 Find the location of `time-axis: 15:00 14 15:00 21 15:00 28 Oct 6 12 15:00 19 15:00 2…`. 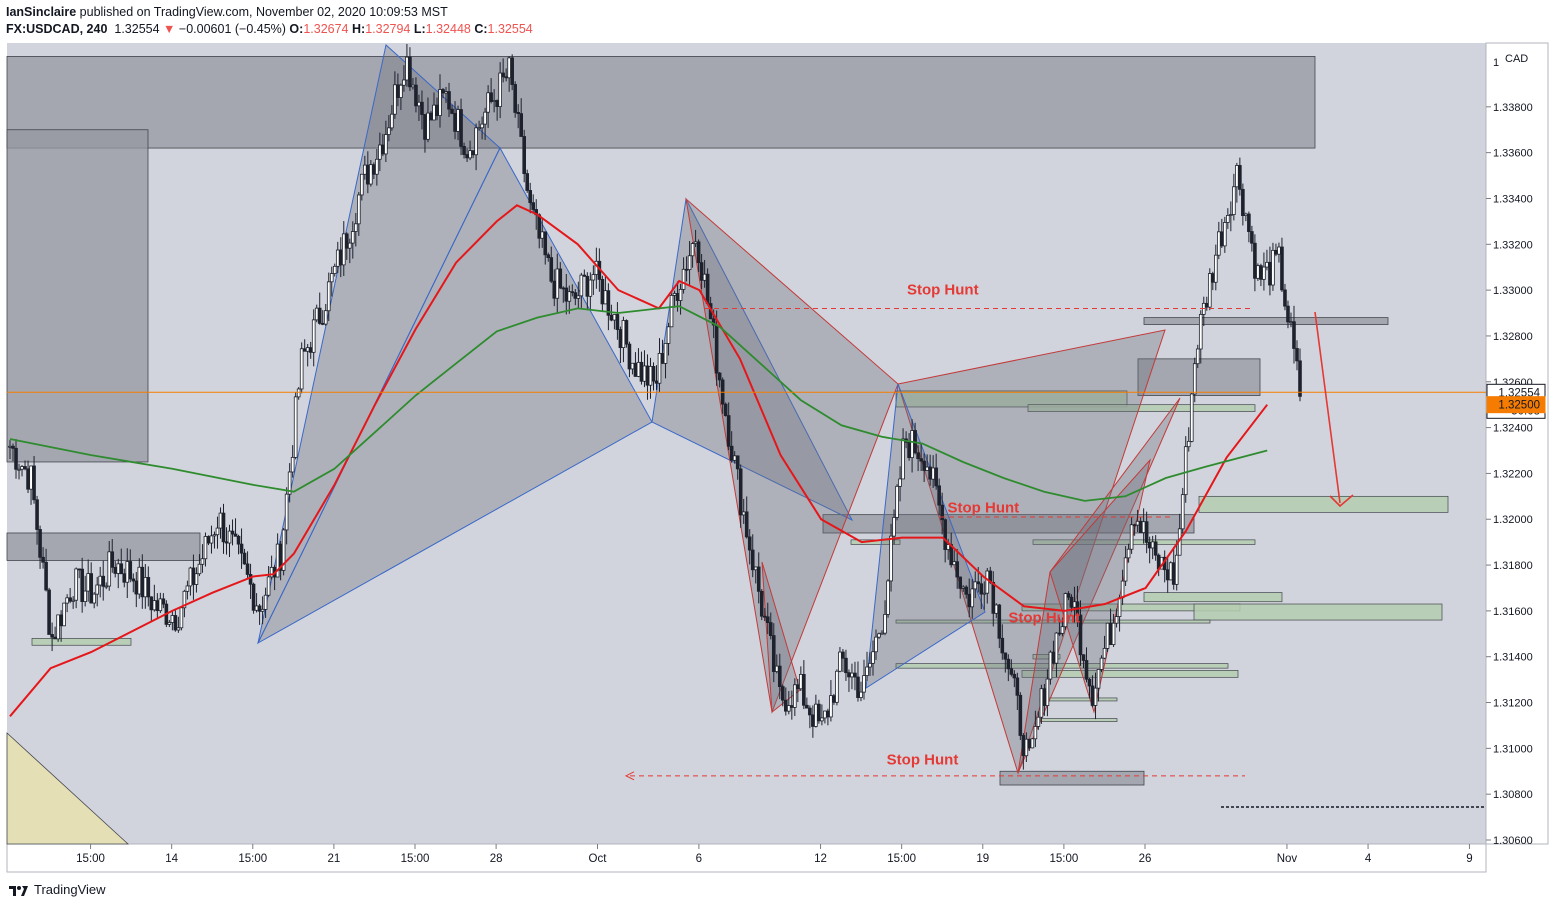

time-axis: 15:00 14 15:00 21 15:00 28 Oct 6 12 15:00 19 15:00 2… is located at coordinates (774, 854).